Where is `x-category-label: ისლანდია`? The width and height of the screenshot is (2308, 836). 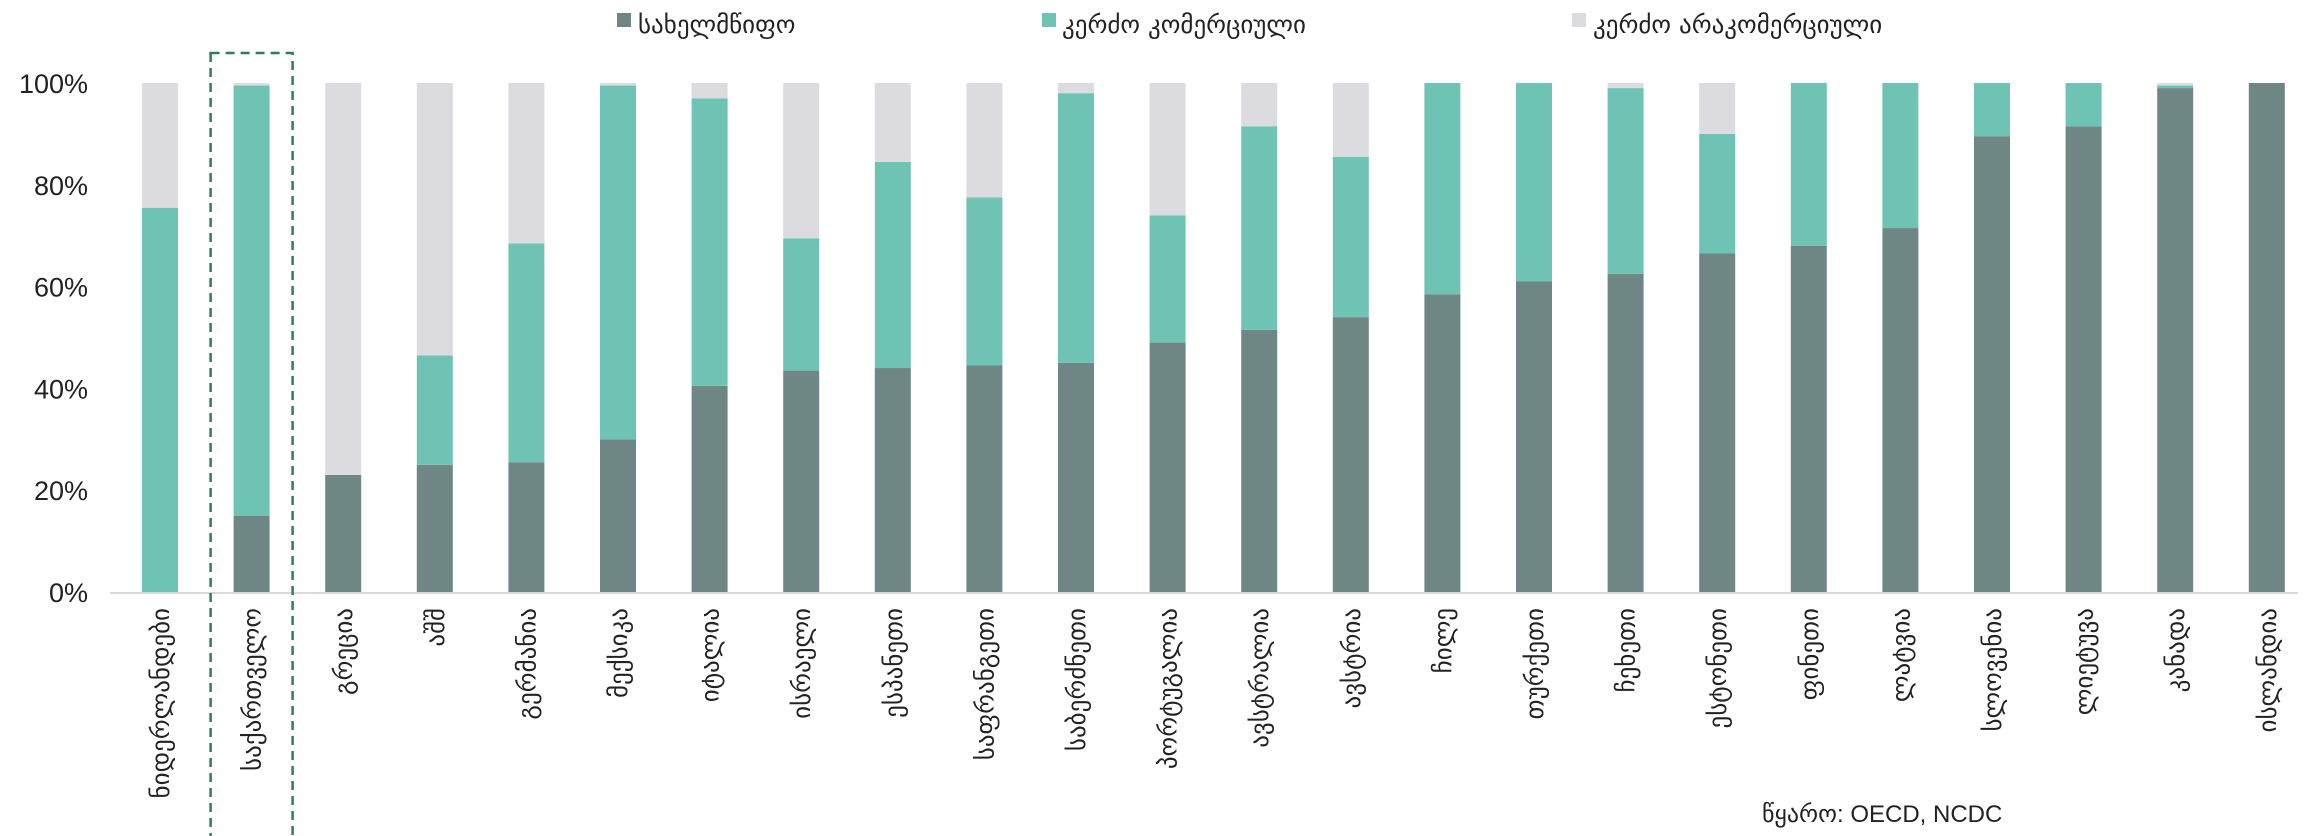 x-category-label: ისლანდია is located at coordinates (2267, 670).